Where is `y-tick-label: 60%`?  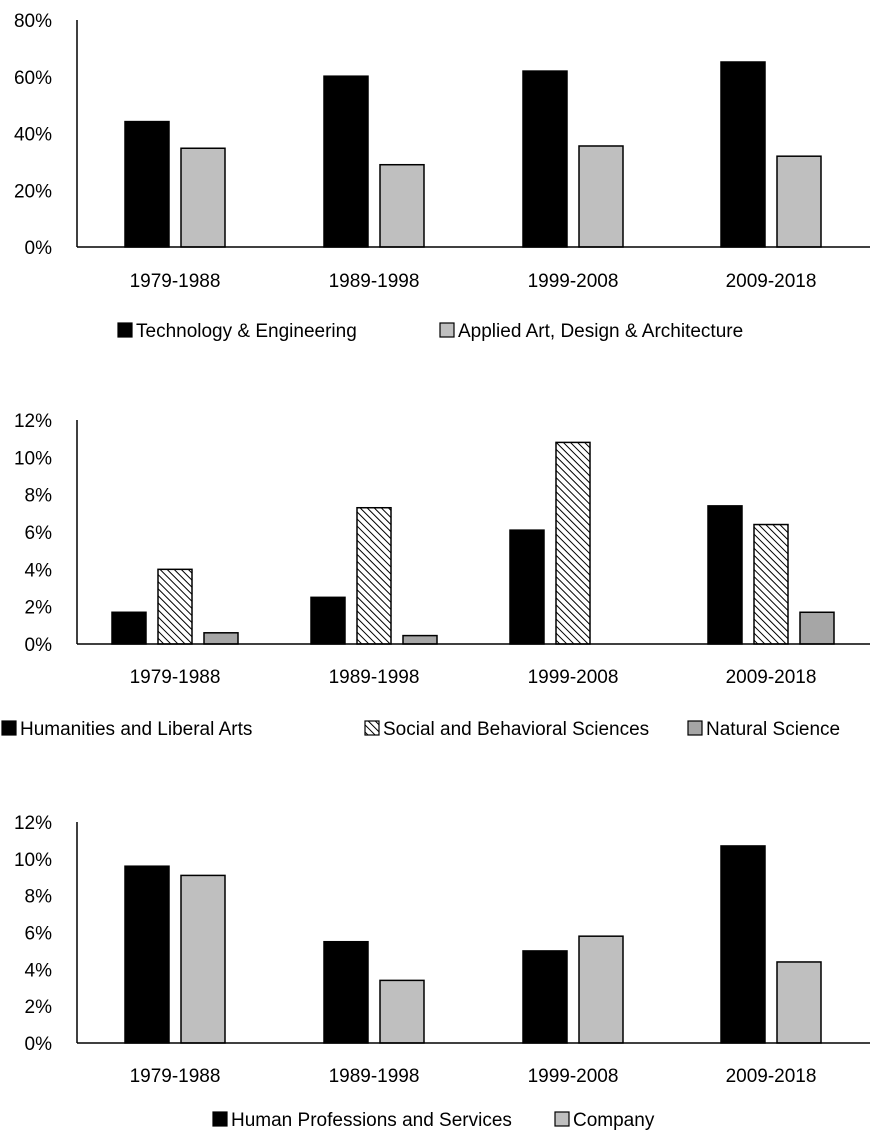
y-tick-label: 60% is located at coordinates (33, 78).